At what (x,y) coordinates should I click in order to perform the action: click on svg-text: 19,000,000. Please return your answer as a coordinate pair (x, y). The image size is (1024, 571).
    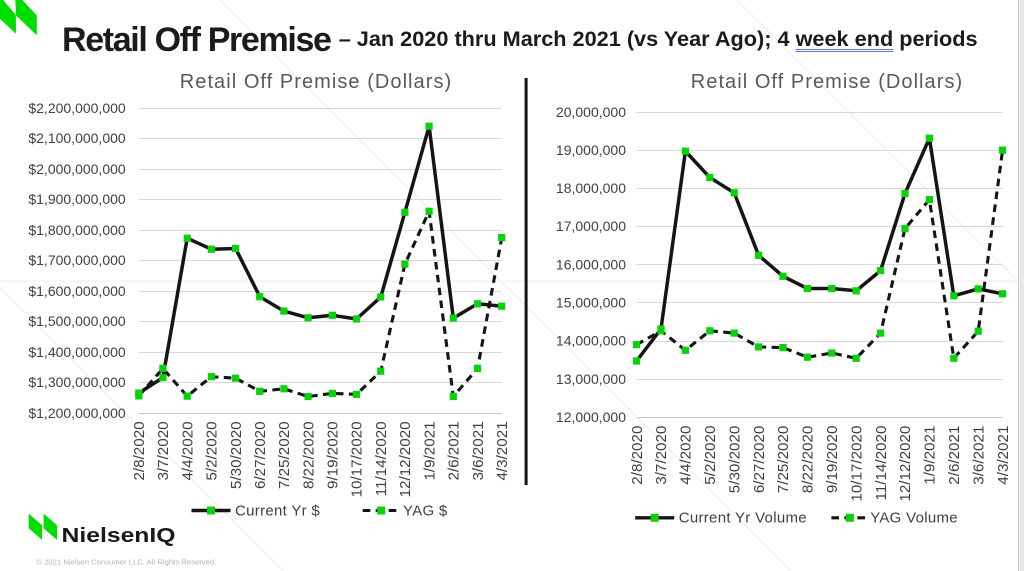
    Looking at the image, I should click on (591, 150).